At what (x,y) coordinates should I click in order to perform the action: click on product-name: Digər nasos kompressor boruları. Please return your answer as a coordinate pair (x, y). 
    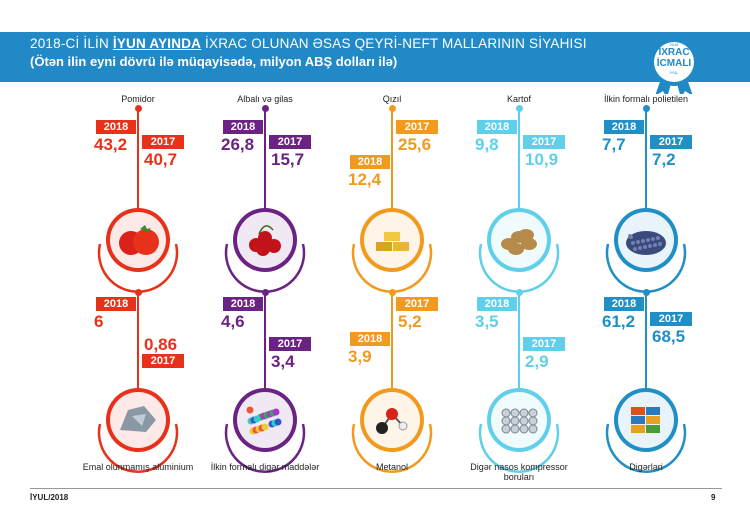
    Looking at the image, I should click on (519, 472).